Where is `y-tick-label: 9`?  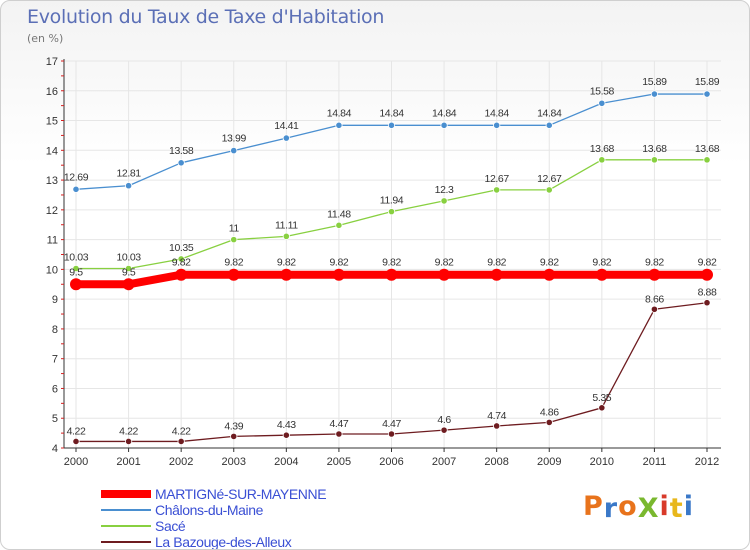 y-tick-label: 9 is located at coordinates (55, 300).